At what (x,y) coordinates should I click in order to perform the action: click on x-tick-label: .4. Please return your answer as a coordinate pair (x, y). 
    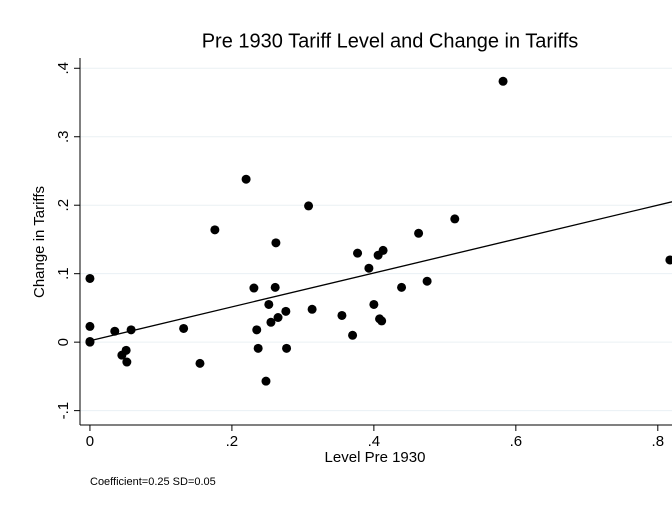
    Looking at the image, I should click on (374, 441).